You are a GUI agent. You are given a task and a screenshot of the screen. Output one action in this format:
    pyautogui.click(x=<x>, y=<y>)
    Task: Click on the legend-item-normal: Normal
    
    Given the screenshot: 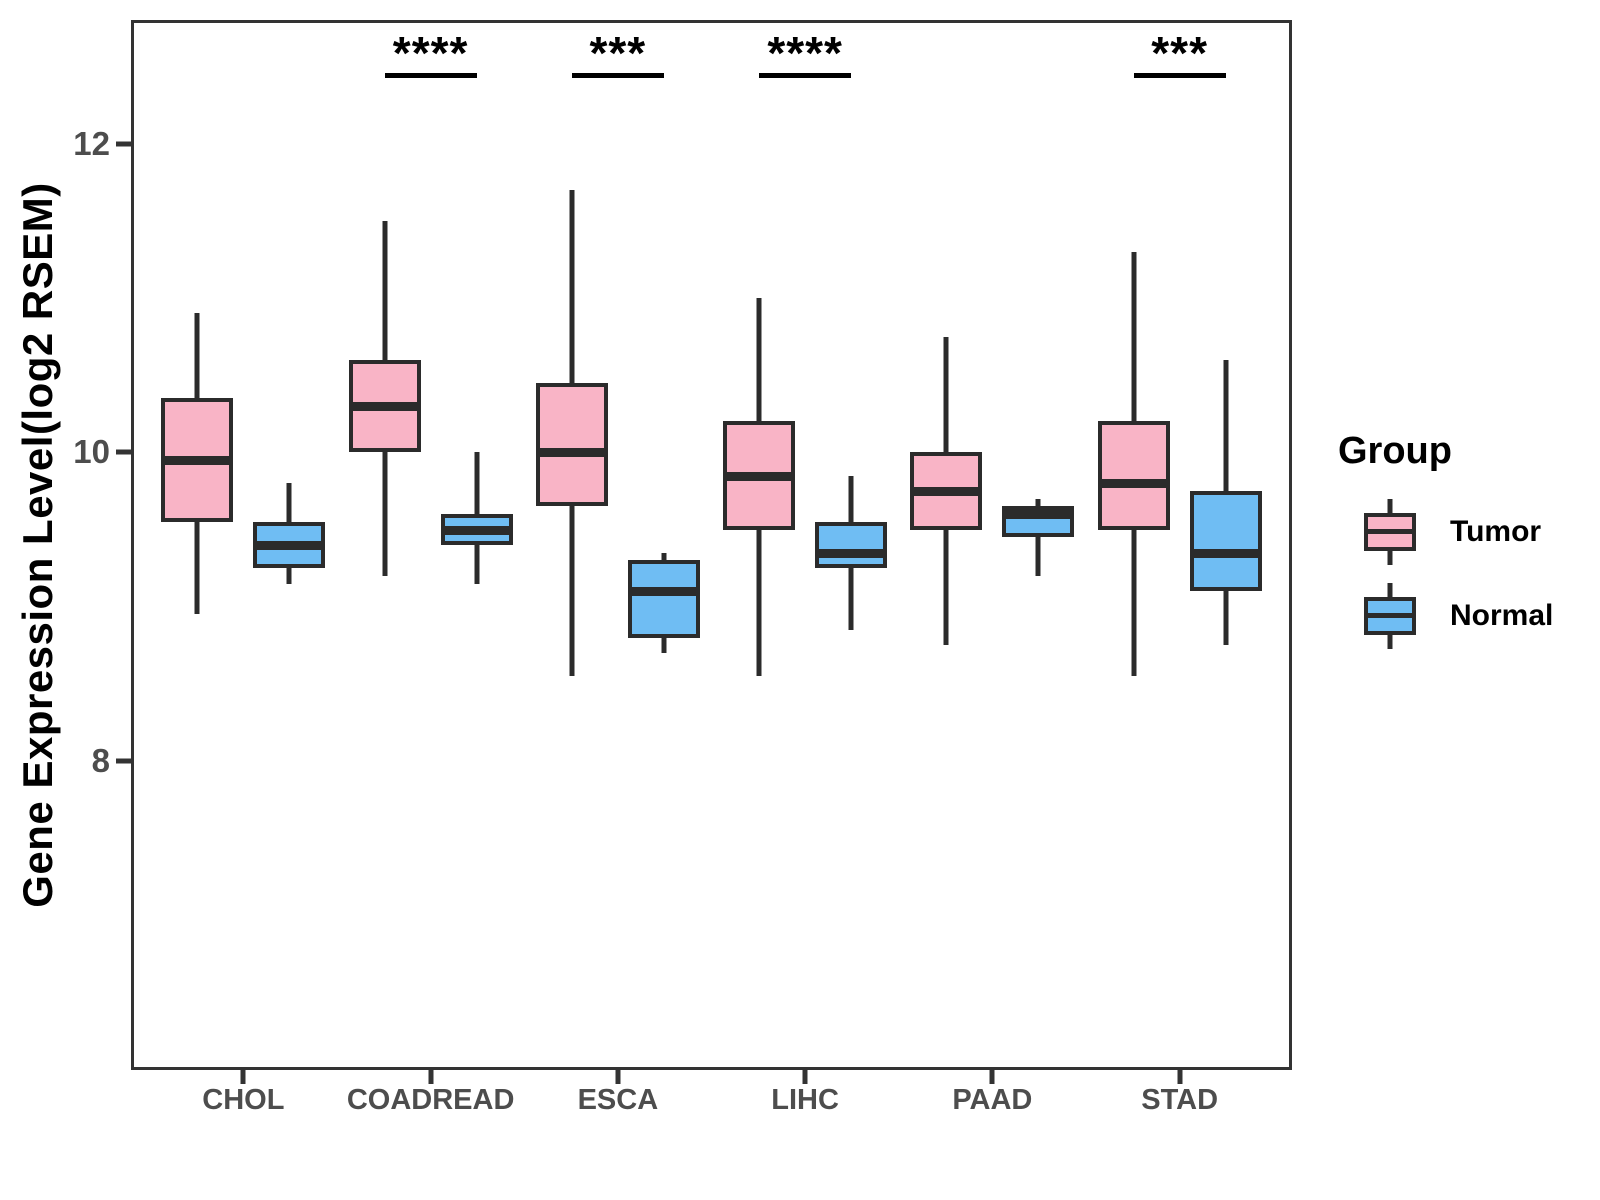 What is the action you would take?
    pyautogui.click(x=1463, y=616)
    